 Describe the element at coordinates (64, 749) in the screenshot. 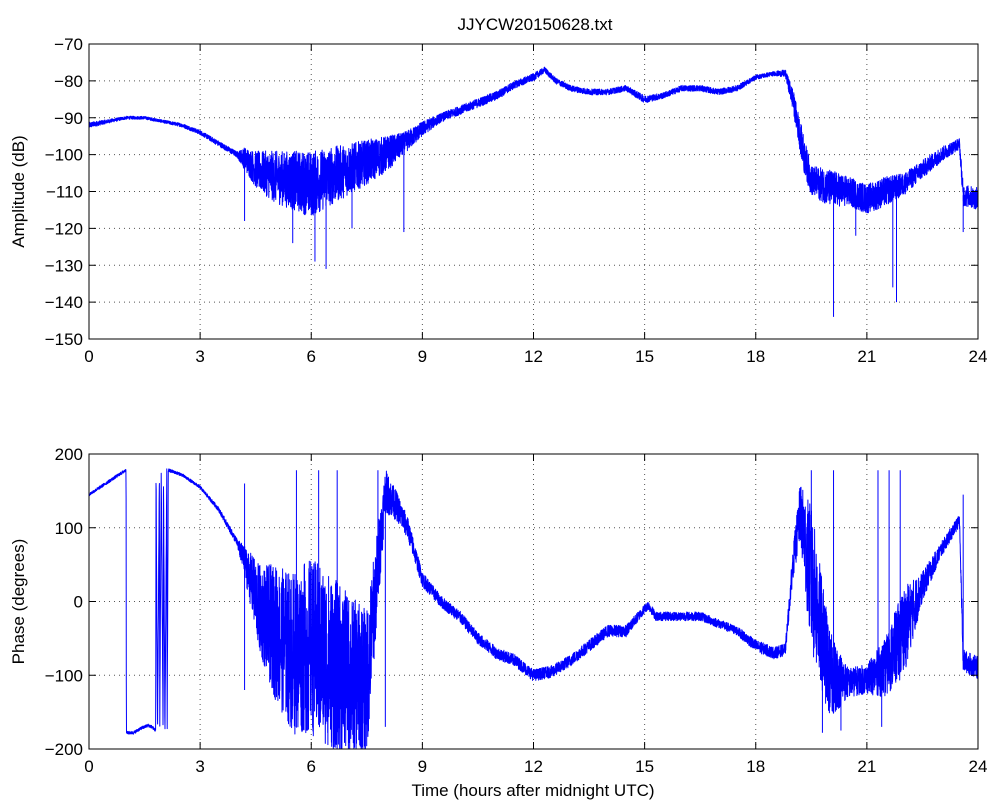

I see `phase-y-tick-label: −200` at that location.